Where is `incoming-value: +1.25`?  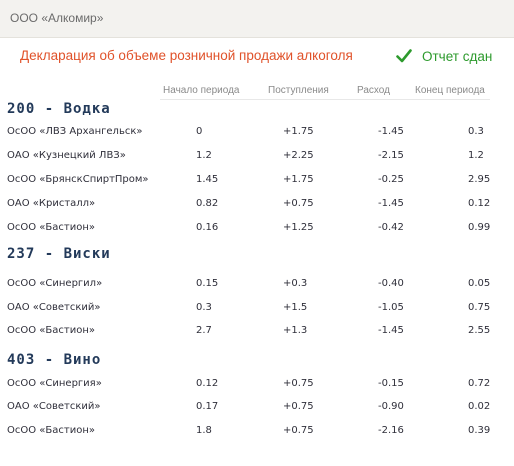 incoming-value: +1.25 is located at coordinates (298, 227).